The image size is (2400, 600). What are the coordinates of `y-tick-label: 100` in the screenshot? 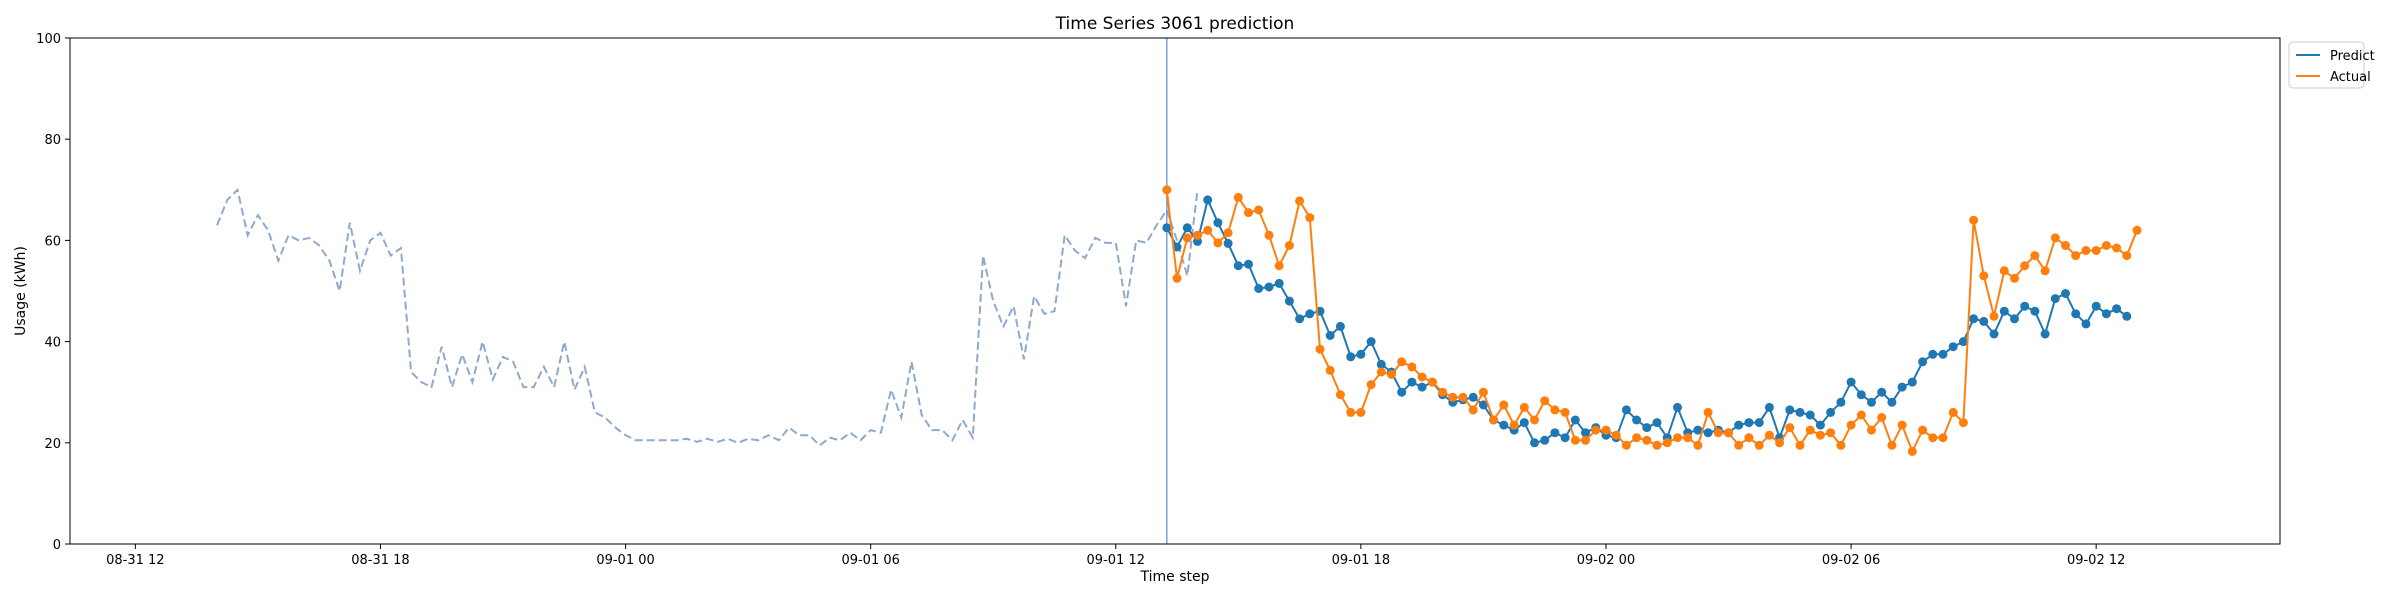 It's located at (48, 39).